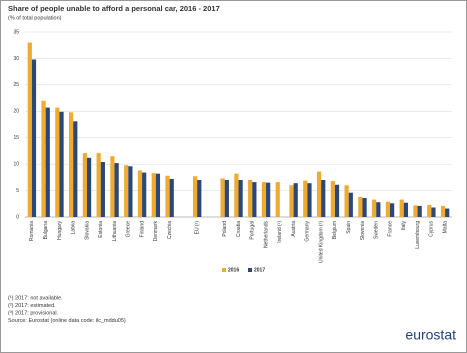 The height and width of the screenshot is (353, 467). I want to click on y-tick-label: 0, so click(17, 217).